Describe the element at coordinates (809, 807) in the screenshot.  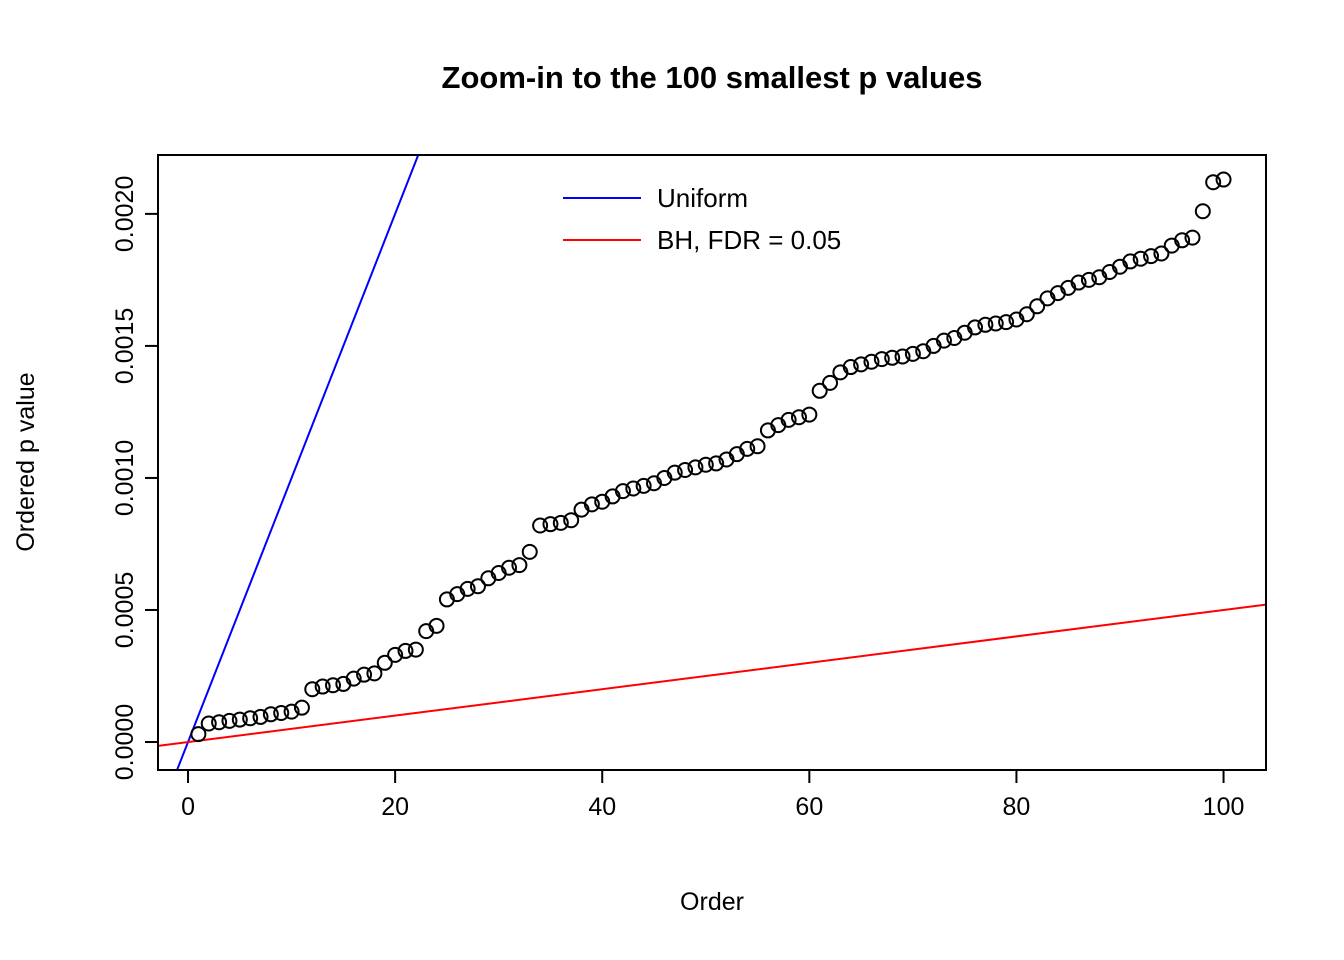
I see `x-tick-label: 60` at that location.